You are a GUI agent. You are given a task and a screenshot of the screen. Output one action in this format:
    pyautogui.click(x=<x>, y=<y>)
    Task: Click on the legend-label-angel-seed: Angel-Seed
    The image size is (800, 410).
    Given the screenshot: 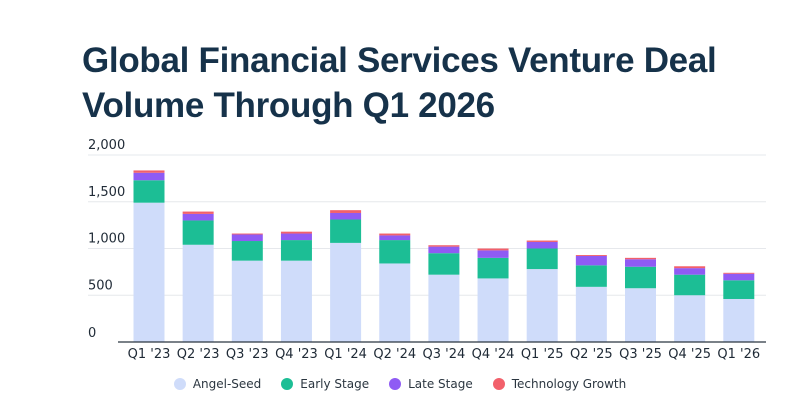 What is the action you would take?
    pyautogui.click(x=227, y=384)
    